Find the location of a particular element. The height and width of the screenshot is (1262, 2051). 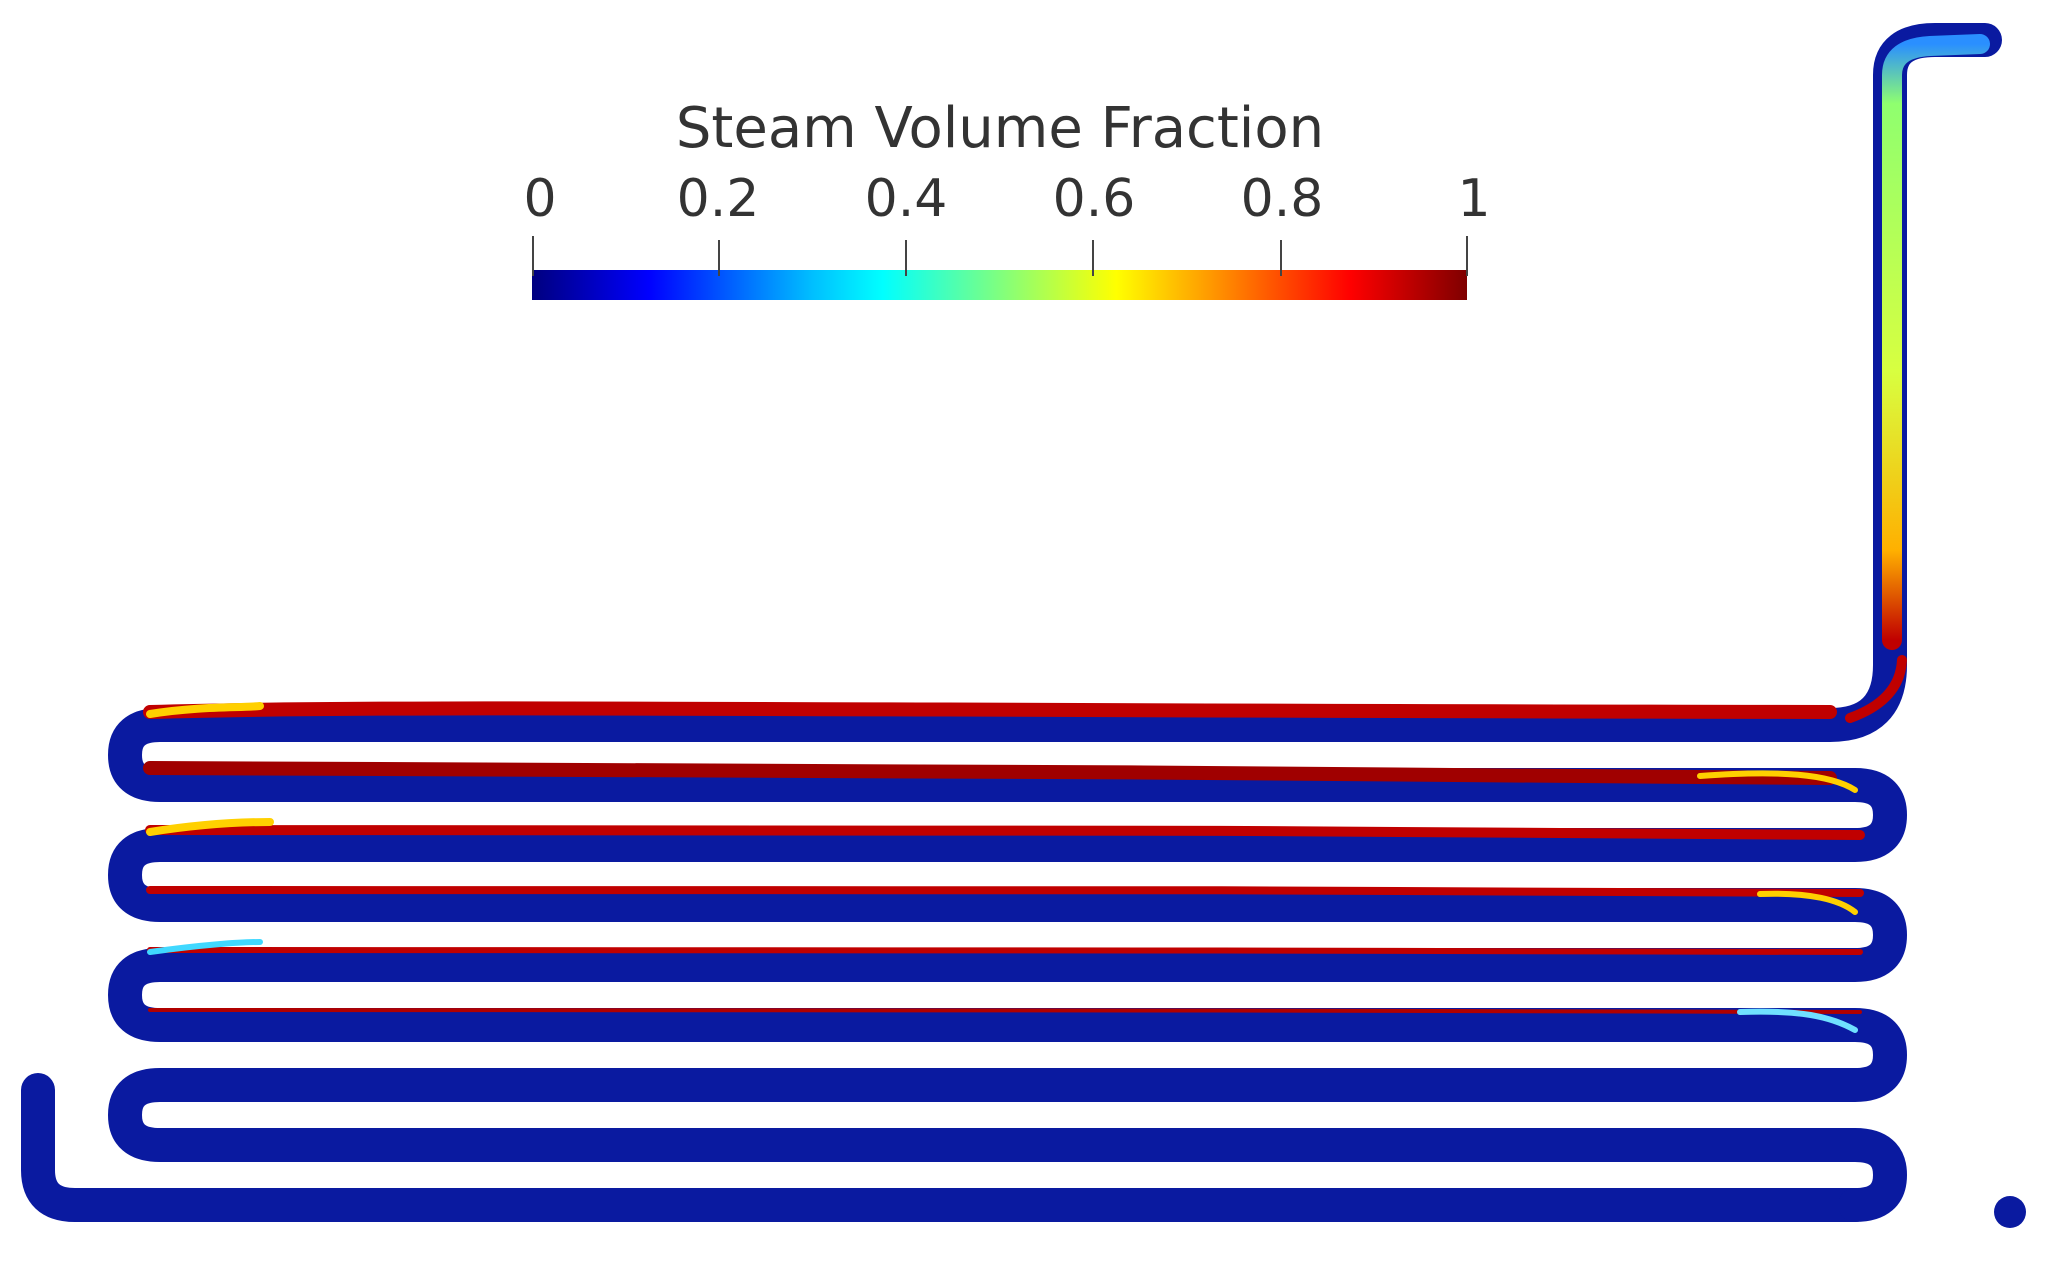

colorbar-tick-label-0: 0 is located at coordinates (539, 199).